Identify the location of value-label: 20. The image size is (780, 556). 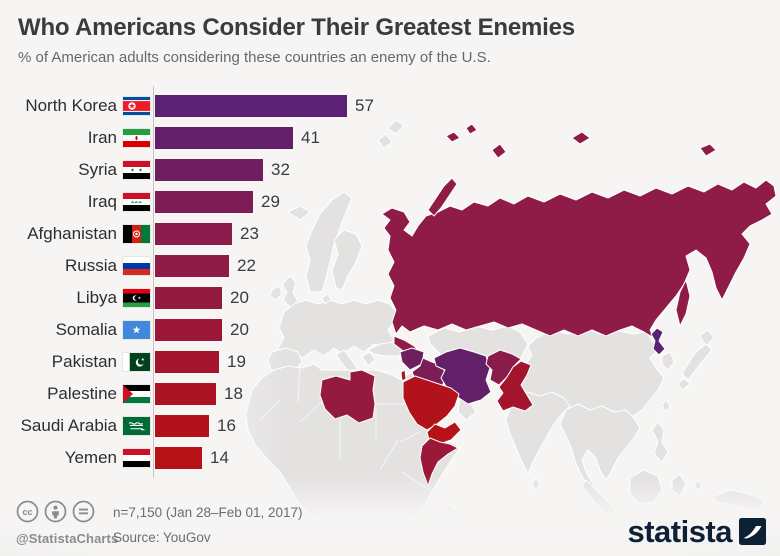
(239, 329).